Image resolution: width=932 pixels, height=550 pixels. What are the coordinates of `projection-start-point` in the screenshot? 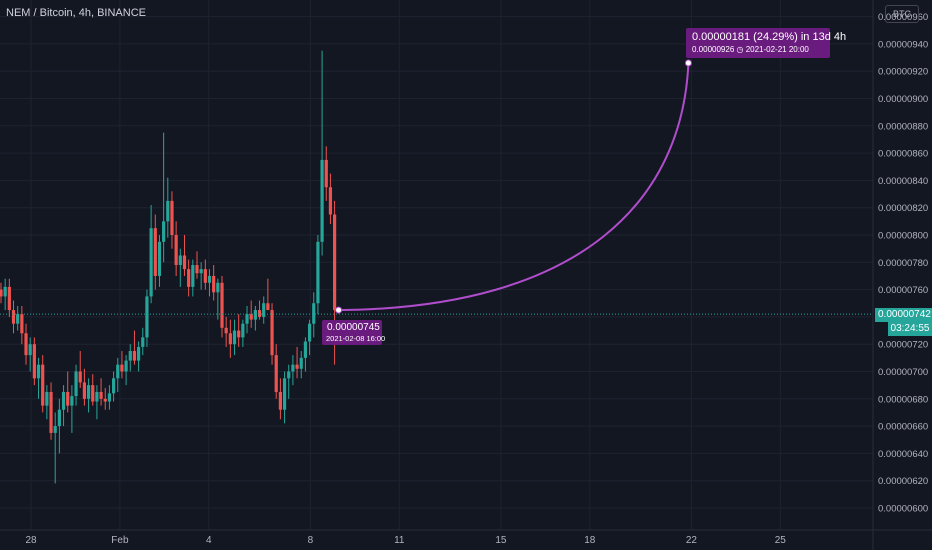 It's located at (339, 310).